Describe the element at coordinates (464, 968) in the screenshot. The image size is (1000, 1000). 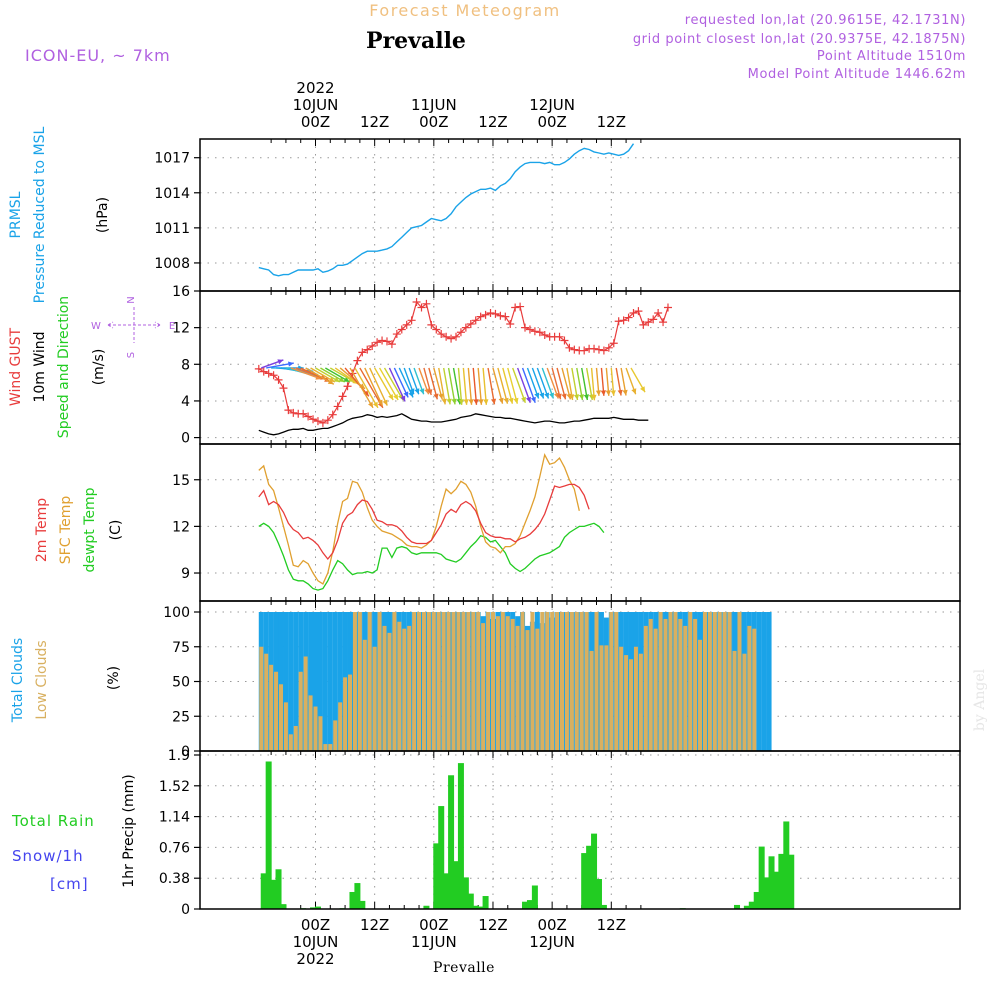
I see `footer-label: Prevalle` at that location.